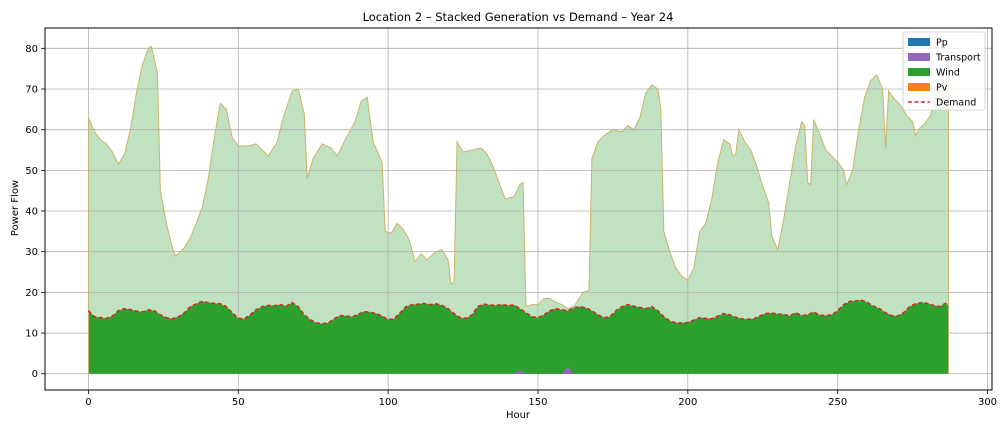  I want to click on legend-swatch-transport, so click(919, 57).